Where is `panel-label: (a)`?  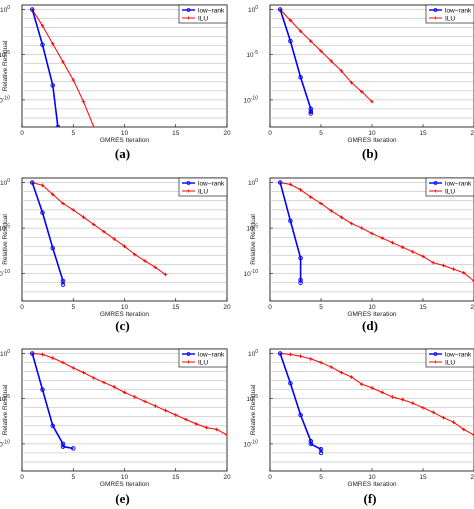 panel-label: (a) is located at coordinates (122, 153).